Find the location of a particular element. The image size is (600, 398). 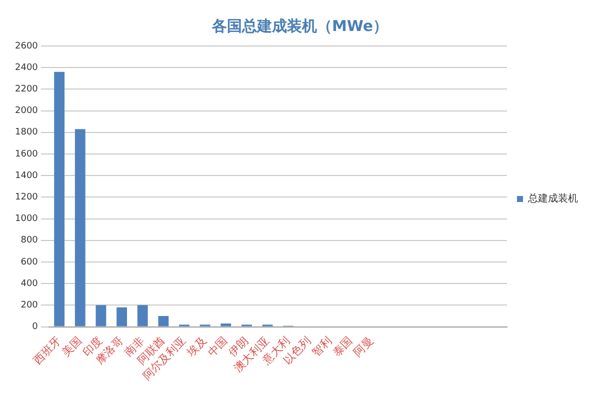

y-tick-label: 2600 is located at coordinates (26, 46).